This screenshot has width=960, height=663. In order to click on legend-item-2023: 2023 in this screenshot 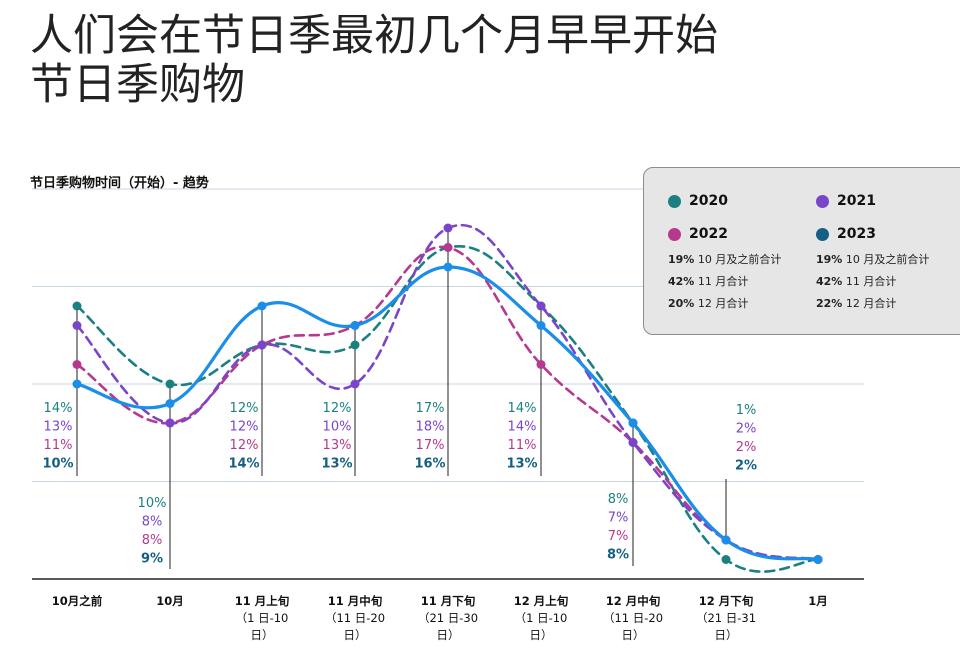, I will do `click(846, 234)`.